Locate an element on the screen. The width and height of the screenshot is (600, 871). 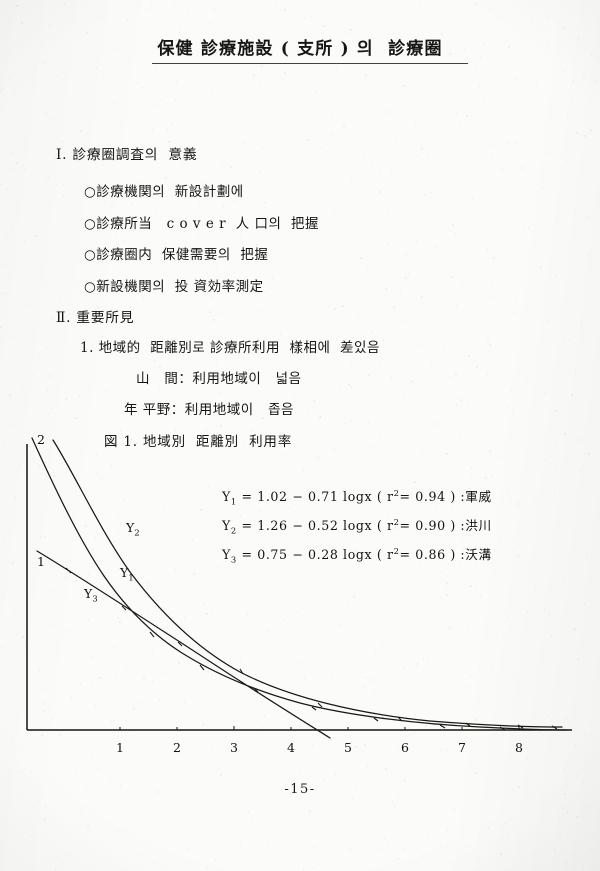
equation-y3-lhs-sub: 3 is located at coordinates (233, 559).